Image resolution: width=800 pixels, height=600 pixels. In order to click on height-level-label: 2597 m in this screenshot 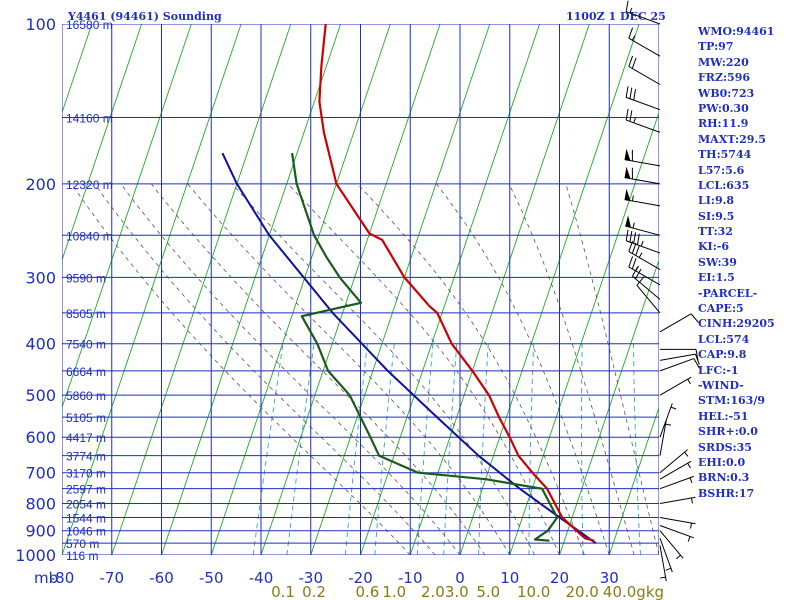, I will do `click(86, 490)`.